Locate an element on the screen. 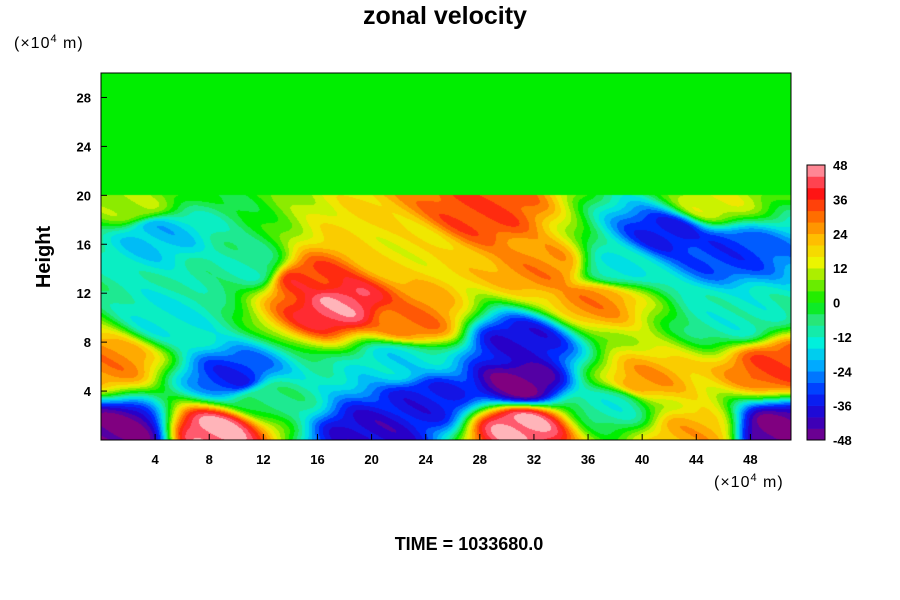 The height and width of the screenshot is (600, 900). chart-title: zonal velocity is located at coordinates (445, 16).